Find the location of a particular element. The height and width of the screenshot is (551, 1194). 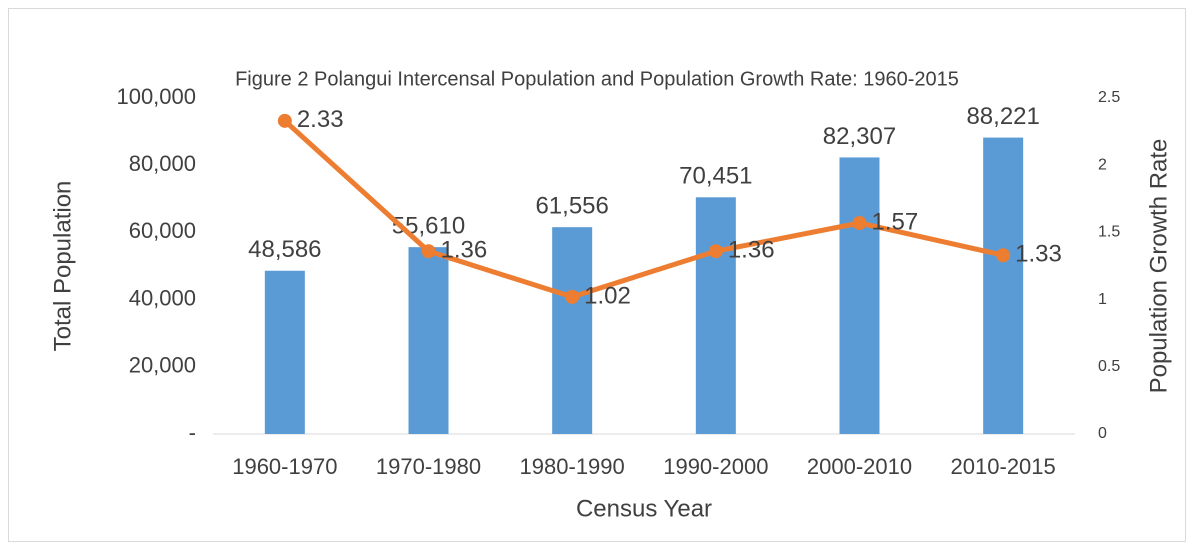

y-axis-title: Total Population is located at coordinates (62, 266).